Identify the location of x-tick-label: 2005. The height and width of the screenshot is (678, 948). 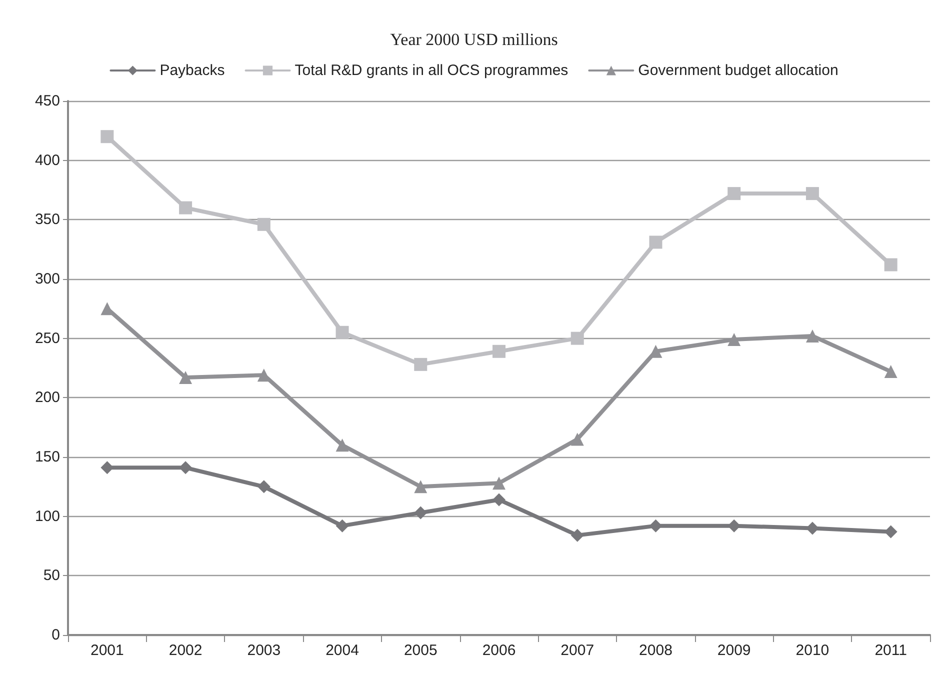
(421, 650).